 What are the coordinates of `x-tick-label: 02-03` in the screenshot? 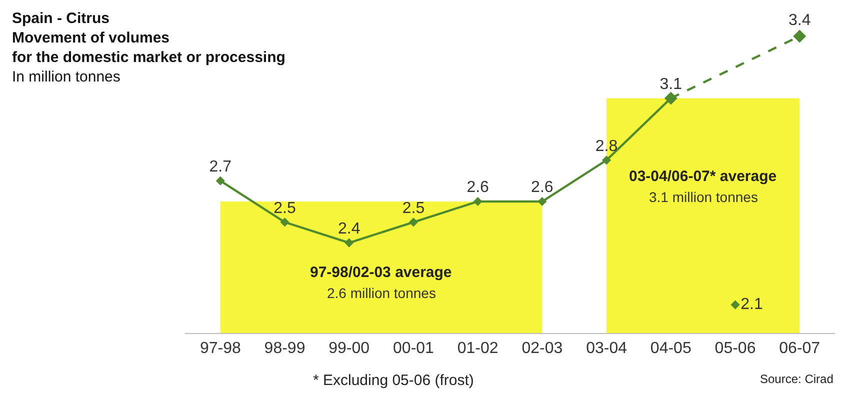 It's located at (542, 349).